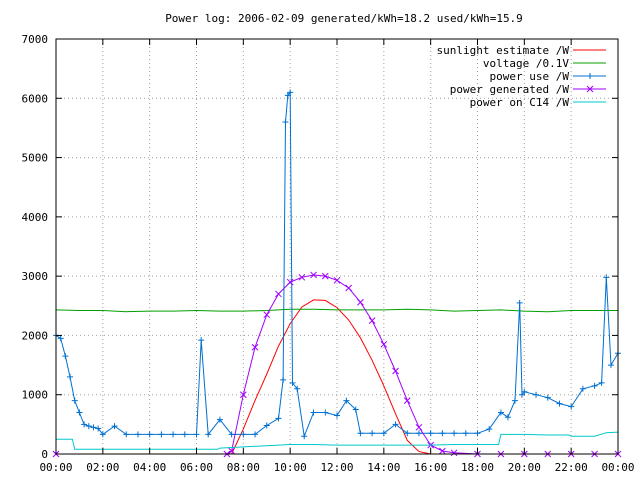 The width and height of the screenshot is (640, 480). I want to click on x-tick-label: 16:00, so click(430, 467).